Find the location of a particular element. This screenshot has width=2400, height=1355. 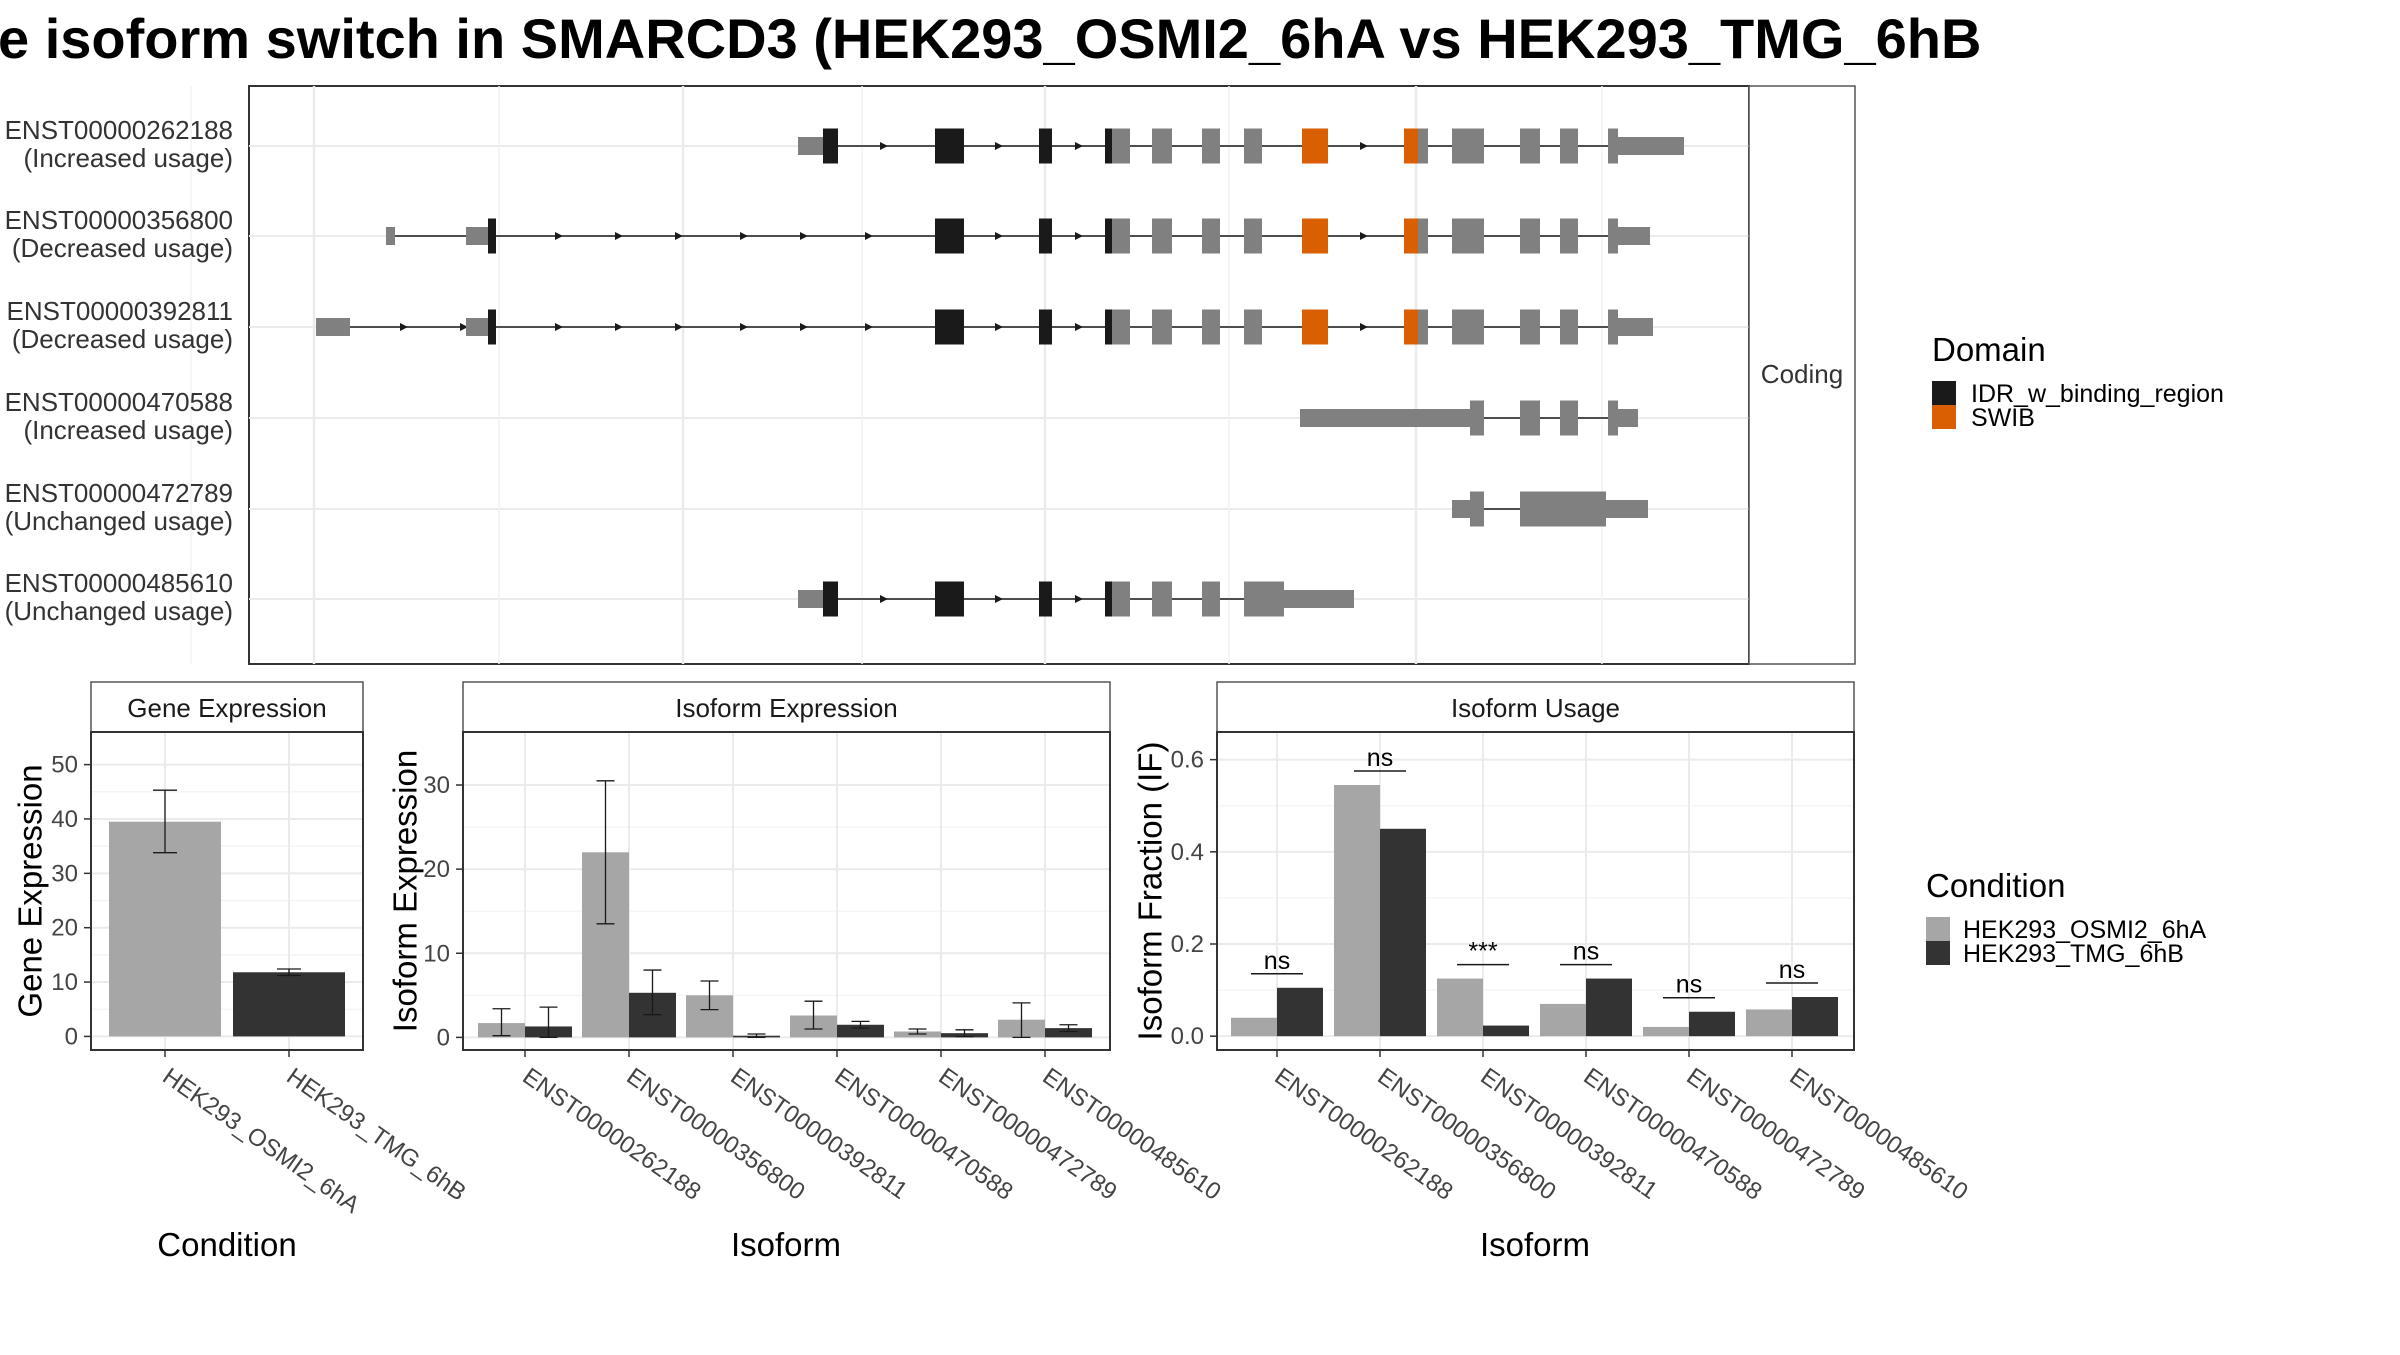

legend-swatch-idr is located at coordinates (1944, 393).